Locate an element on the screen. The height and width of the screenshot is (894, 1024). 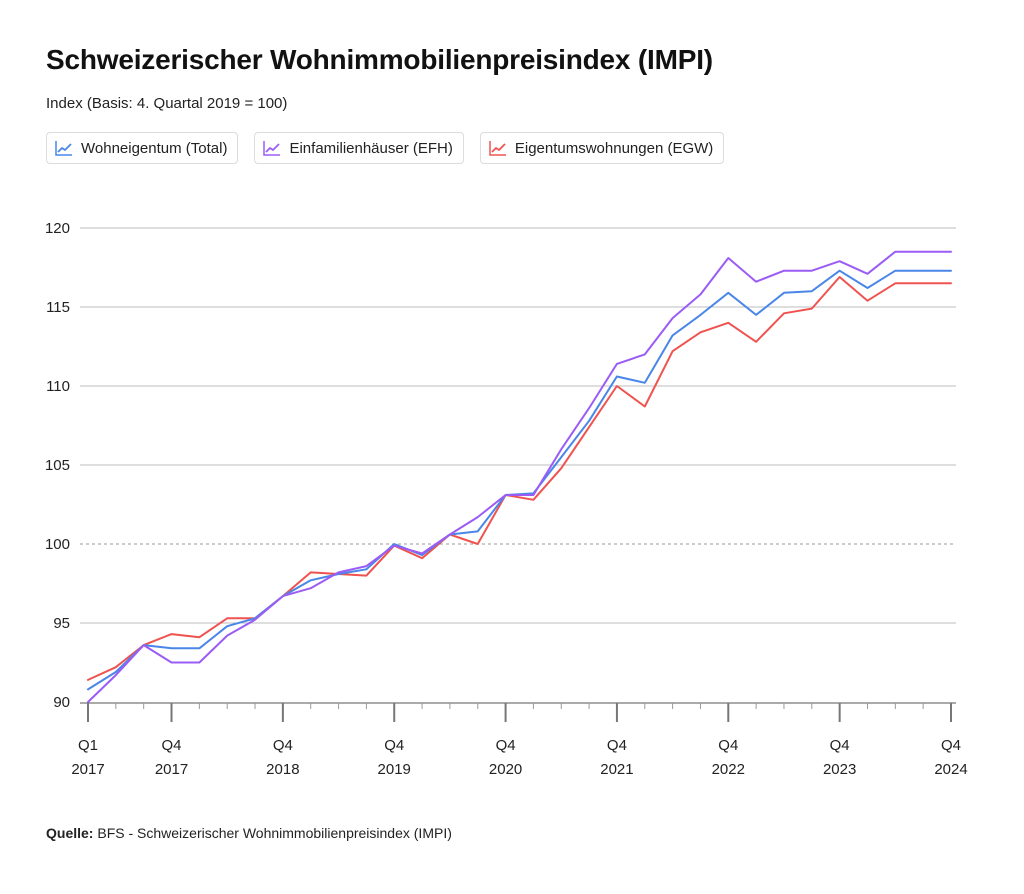
legend-label-egw: Eigentumswohnungen (EGW) is located at coordinates (614, 148).